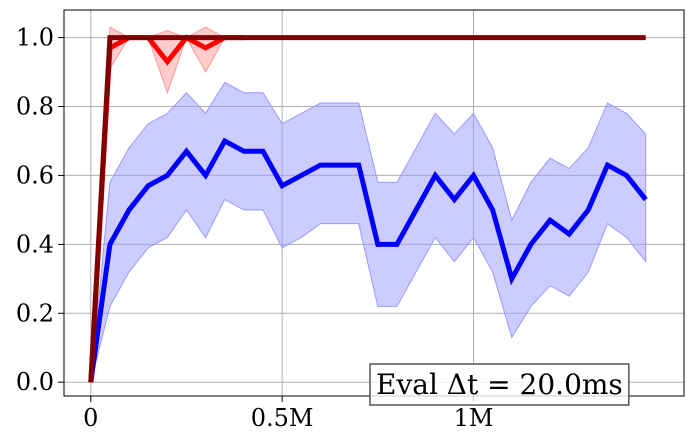  I want to click on x-tick-label: 0, so click(90, 418).